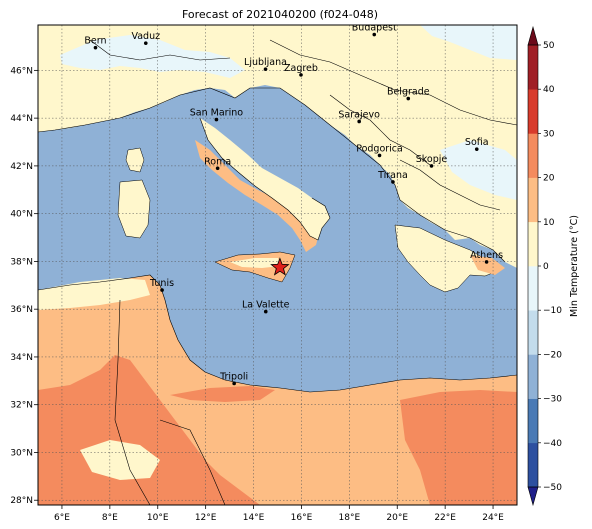  Describe the element at coordinates (21, 262) in the screenshot. I see `lat-tick-label: 38°N` at that location.